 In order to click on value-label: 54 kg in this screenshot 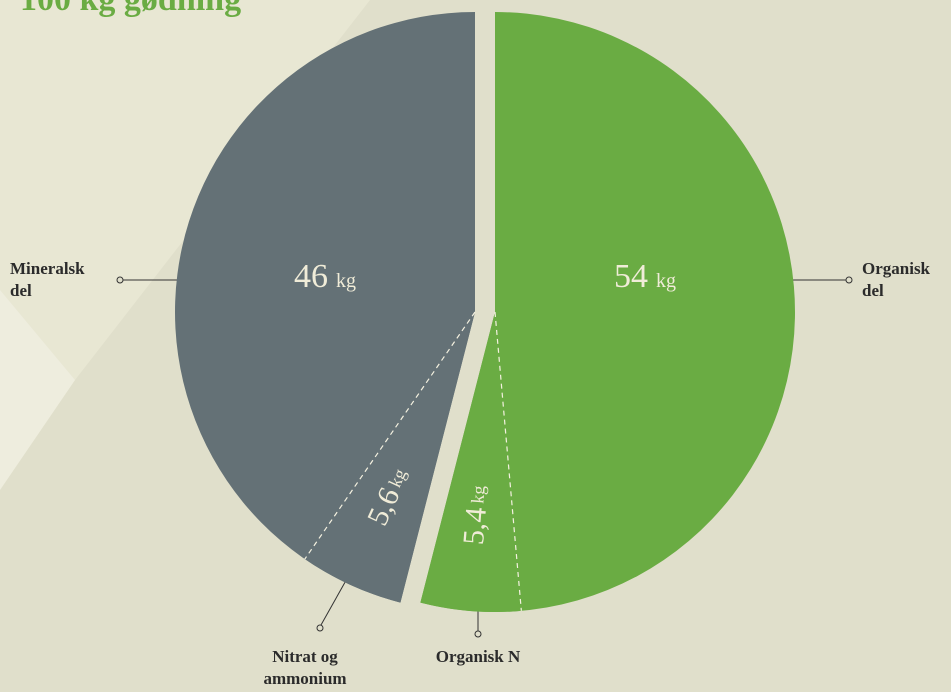, I will do `click(645, 276)`.